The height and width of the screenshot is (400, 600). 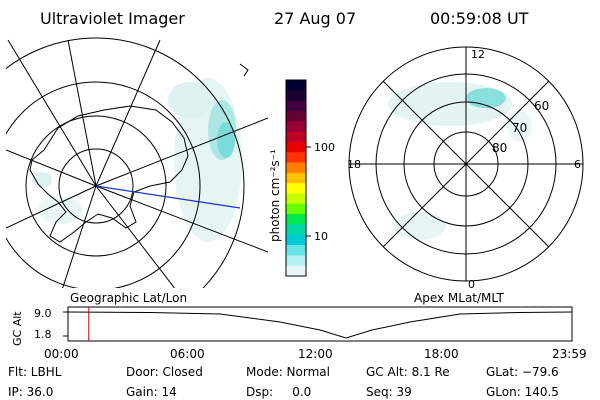 I want to click on geographic-label: Geographic Lat/Lon, so click(x=128, y=298).